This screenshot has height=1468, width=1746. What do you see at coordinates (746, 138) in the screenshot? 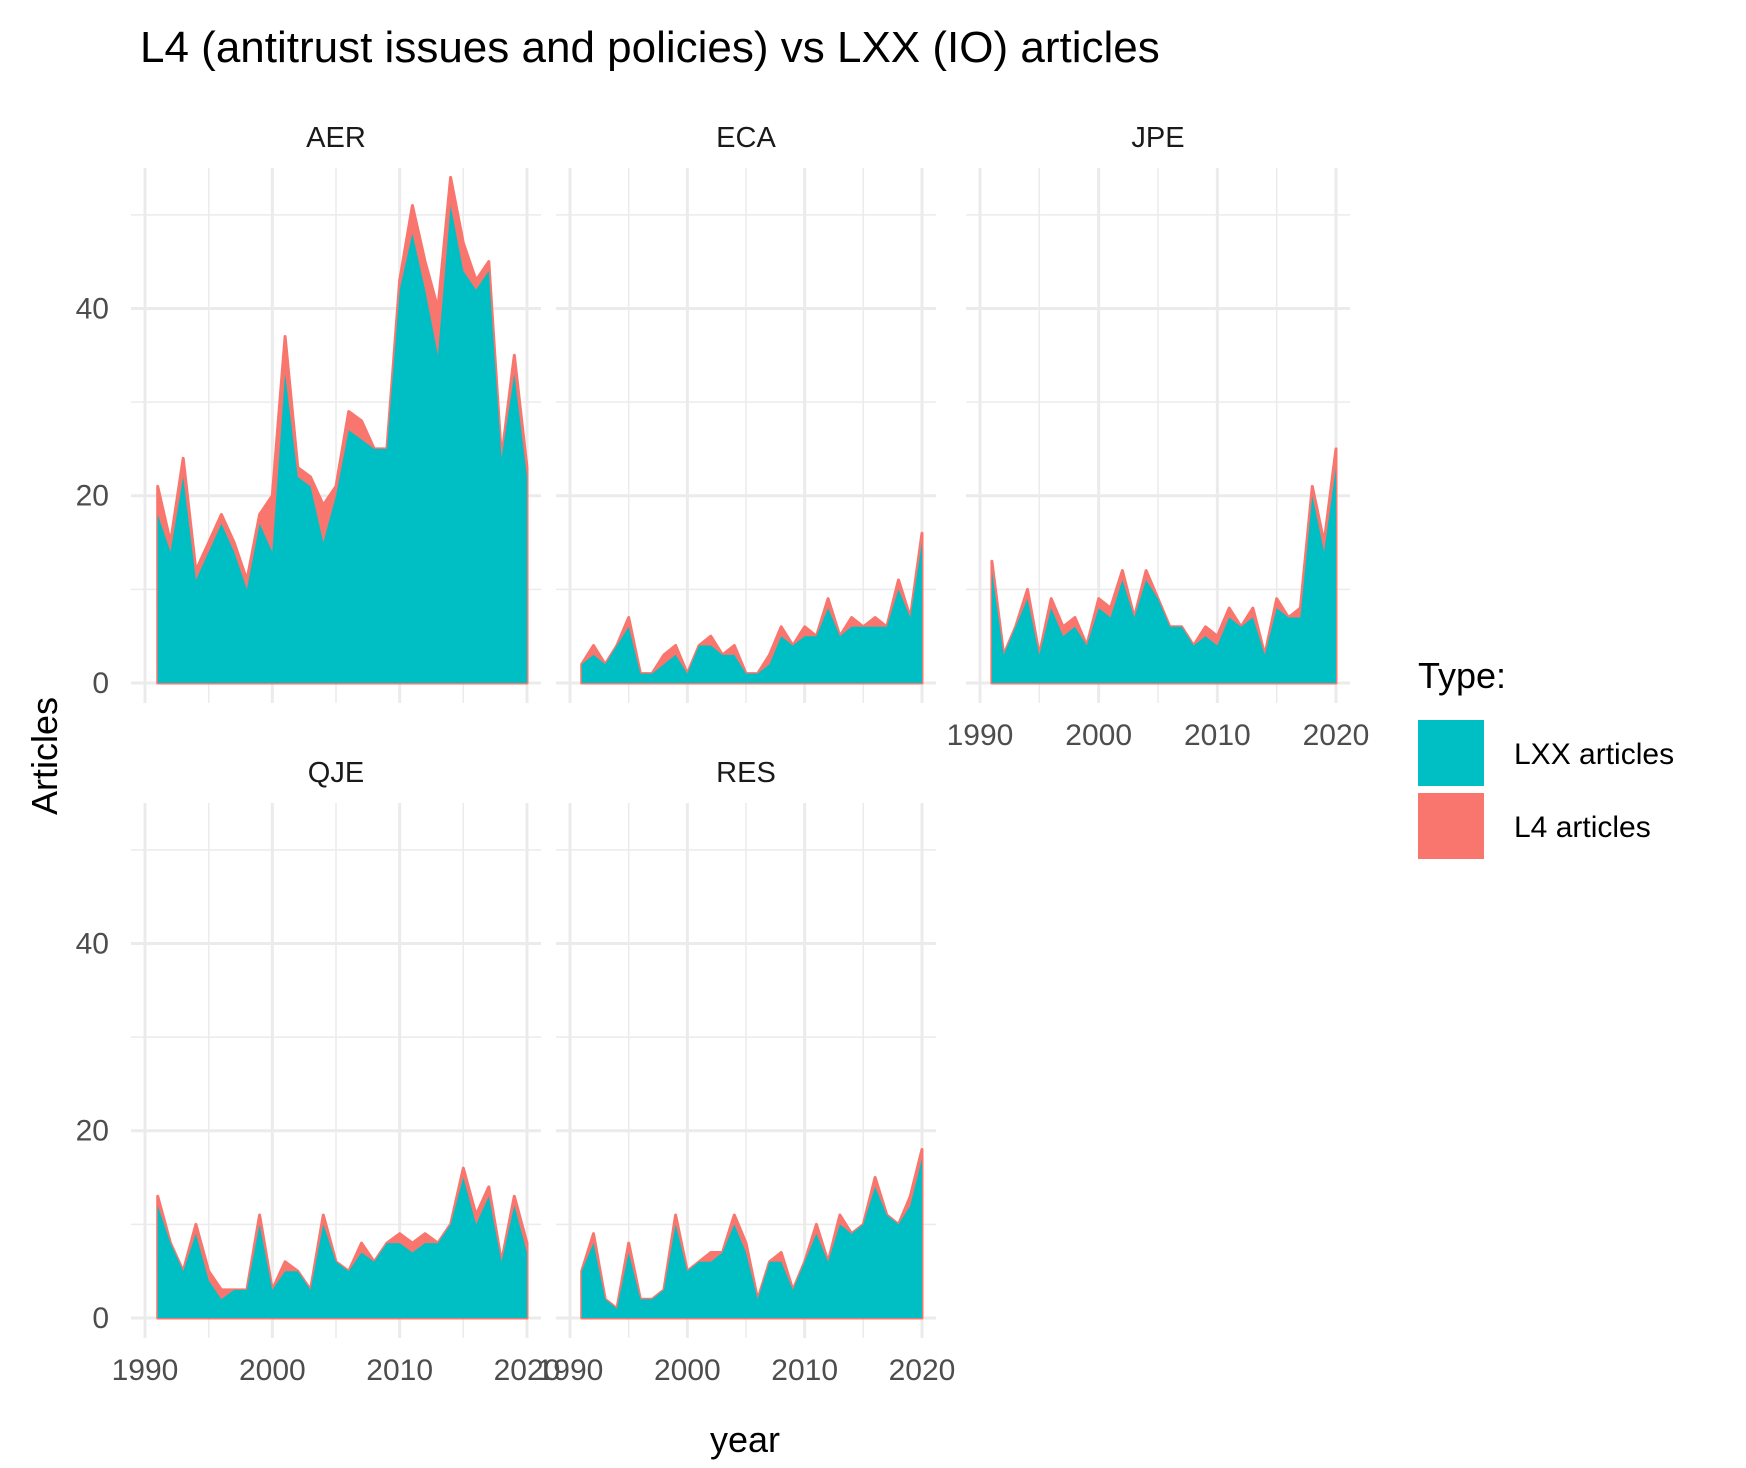
I see `strip-label: ECA` at bounding box center [746, 138].